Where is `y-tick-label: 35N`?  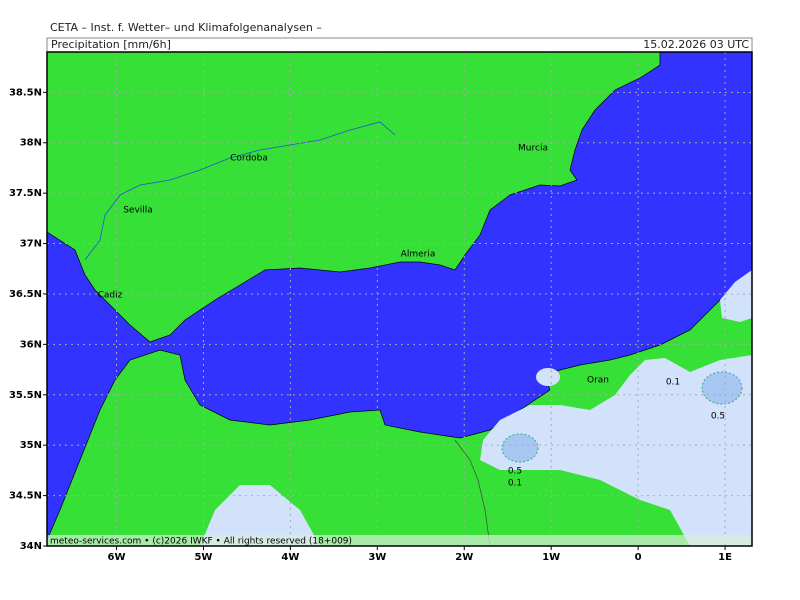 y-tick-label: 35N is located at coordinates (31, 445).